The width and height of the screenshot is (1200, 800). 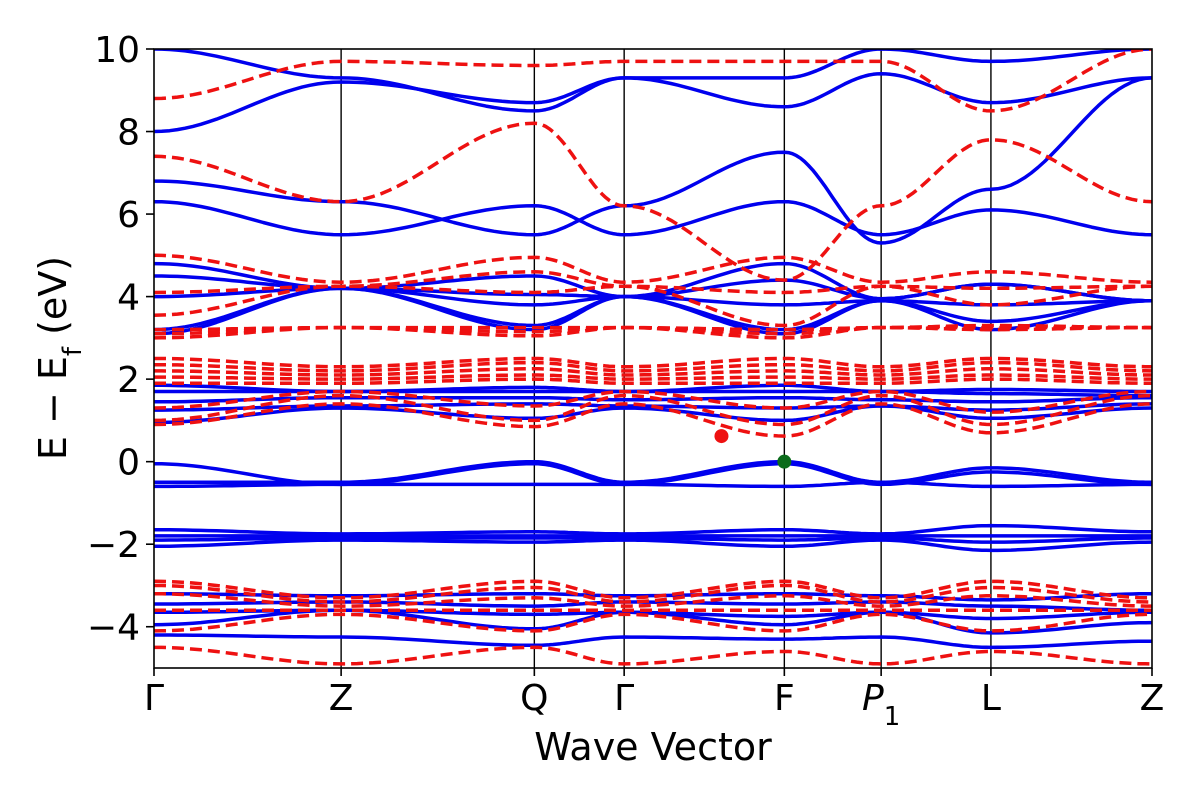 I want to click on y-tick-label: 2, so click(x=128, y=380).